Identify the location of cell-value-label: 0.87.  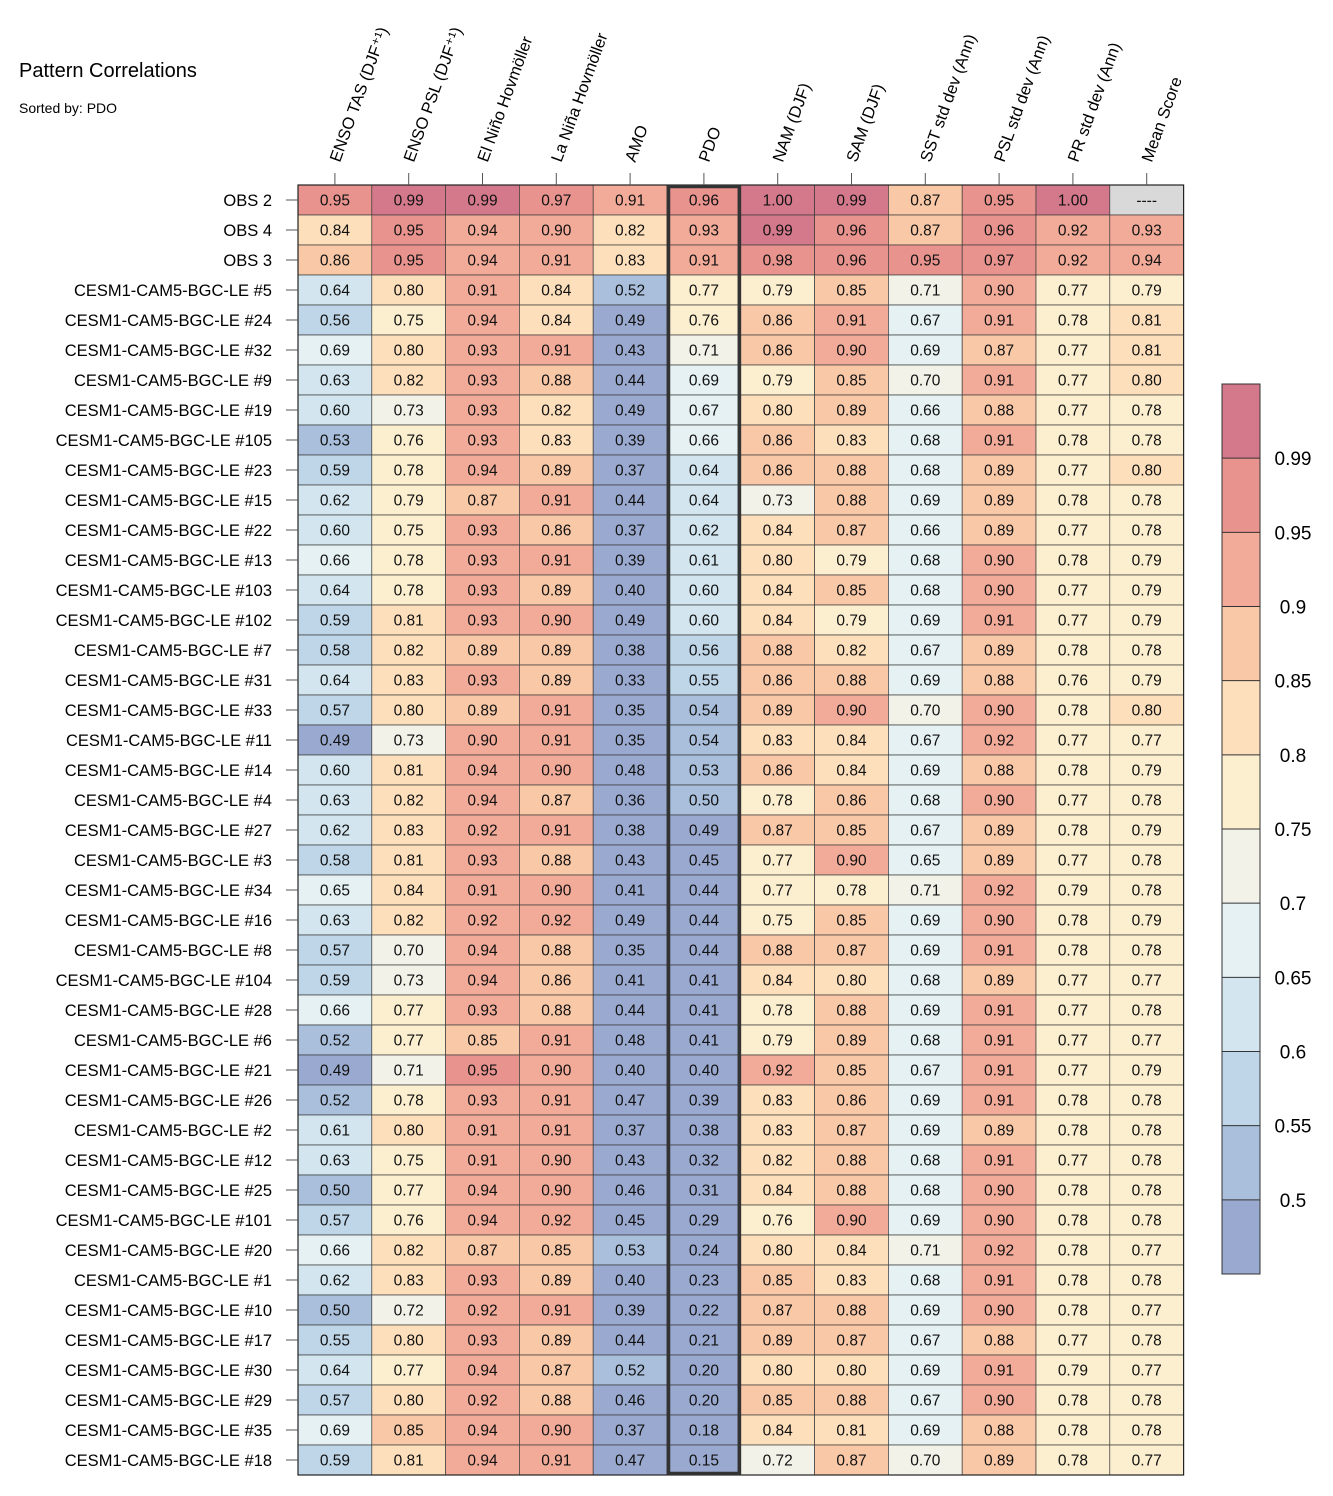
(925, 201).